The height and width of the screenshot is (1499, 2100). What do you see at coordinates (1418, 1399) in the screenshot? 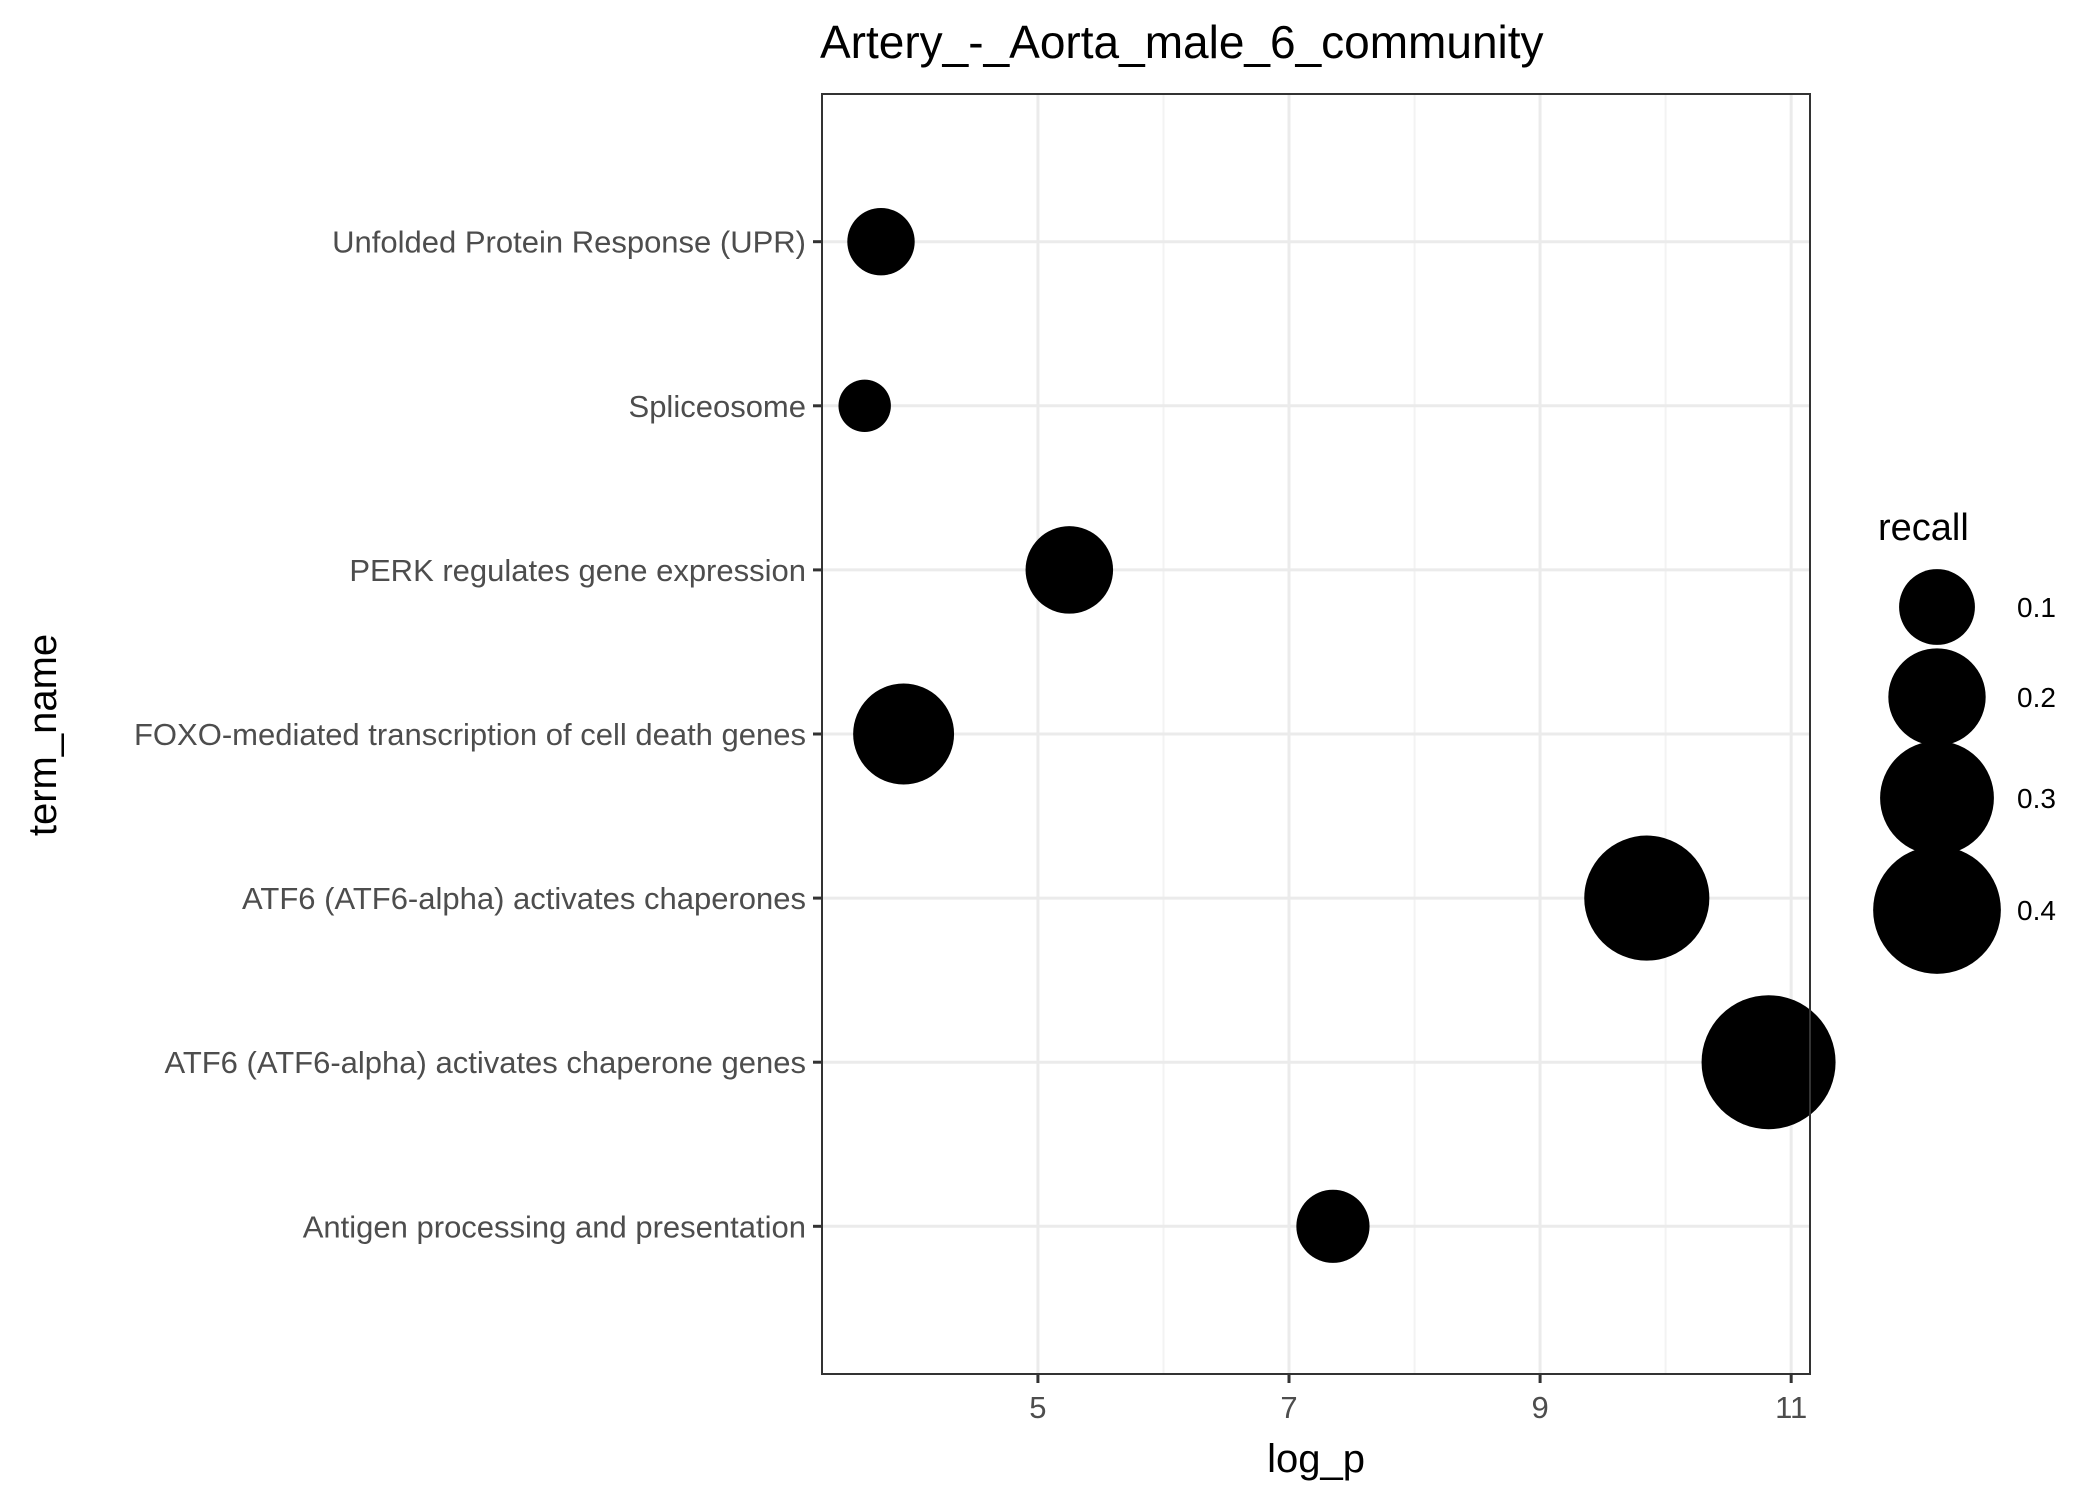
I see `x-axis: 5 7 9 11` at bounding box center [1418, 1399].